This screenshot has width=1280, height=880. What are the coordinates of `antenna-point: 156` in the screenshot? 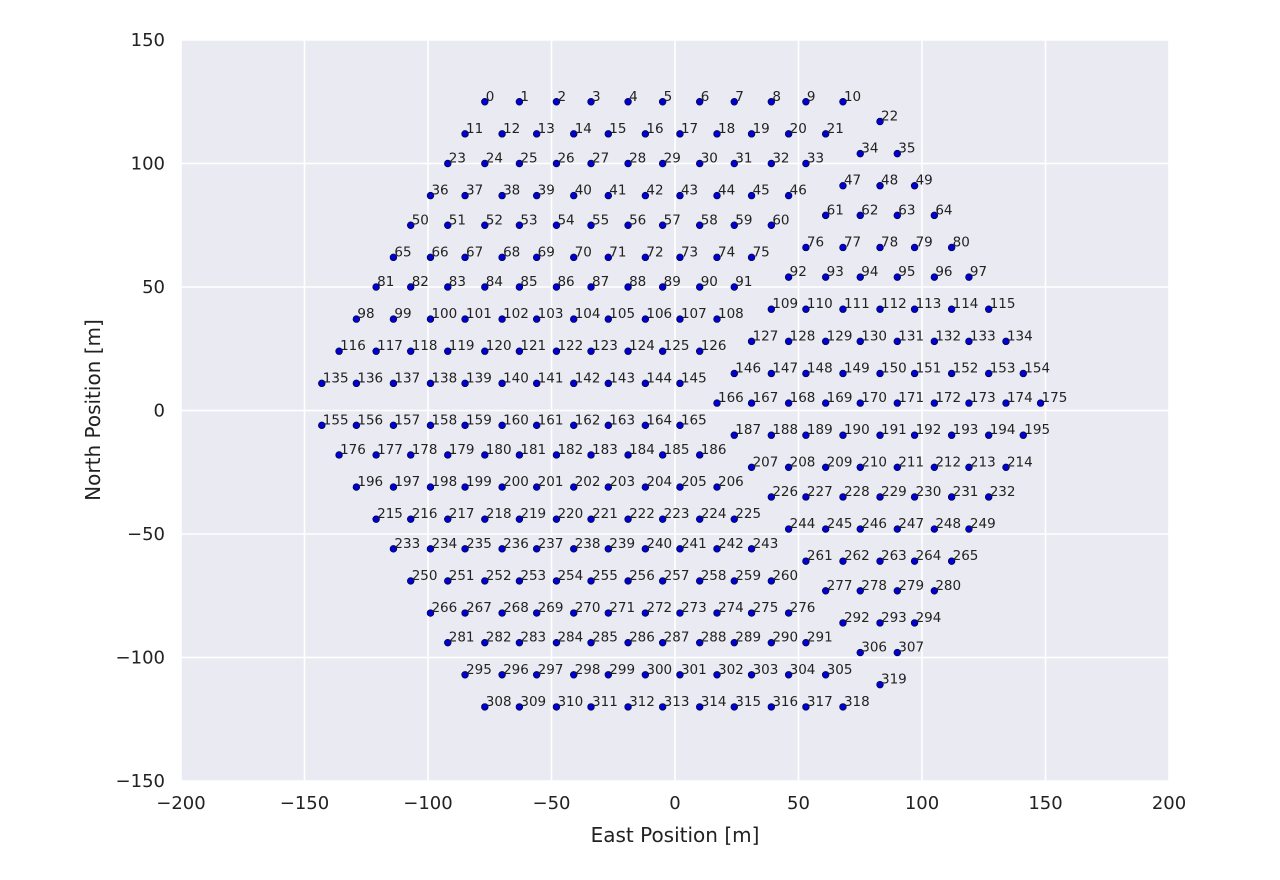 It's located at (367, 421).